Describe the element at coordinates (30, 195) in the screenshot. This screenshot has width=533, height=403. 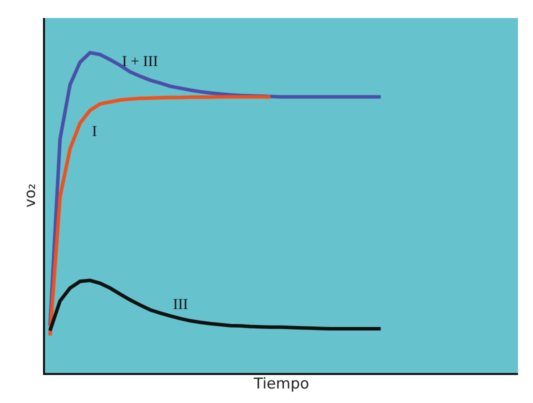
I see `y-axis-title: vo₂` at that location.